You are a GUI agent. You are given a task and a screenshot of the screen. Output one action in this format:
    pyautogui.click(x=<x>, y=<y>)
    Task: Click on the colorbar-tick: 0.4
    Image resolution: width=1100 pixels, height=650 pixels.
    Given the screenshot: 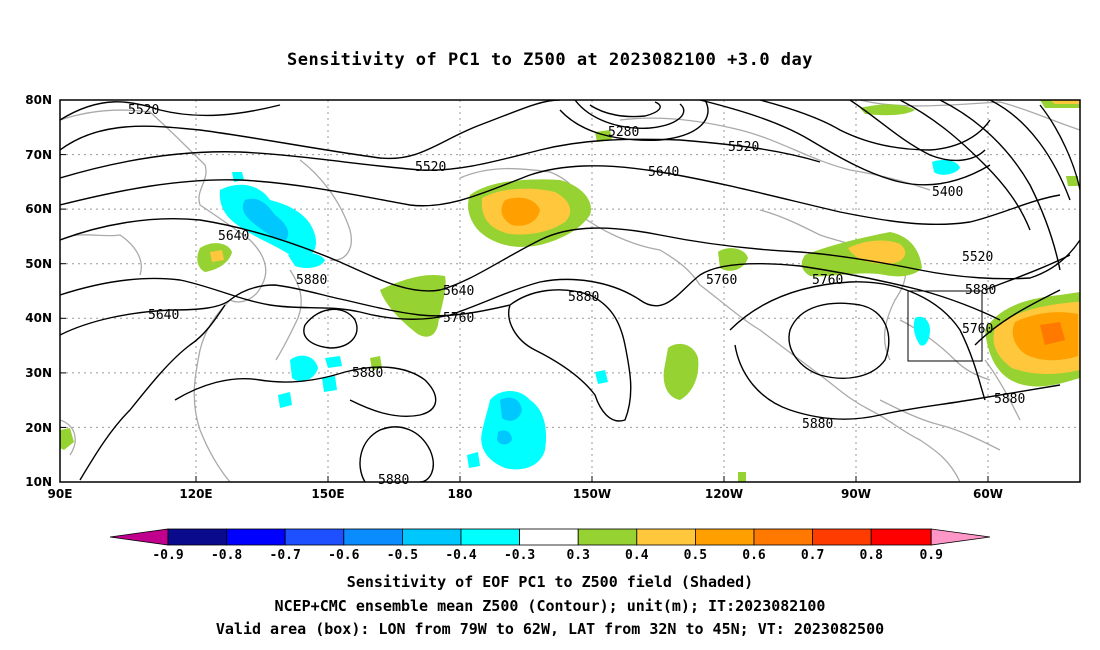 What is the action you would take?
    pyautogui.click(x=637, y=555)
    